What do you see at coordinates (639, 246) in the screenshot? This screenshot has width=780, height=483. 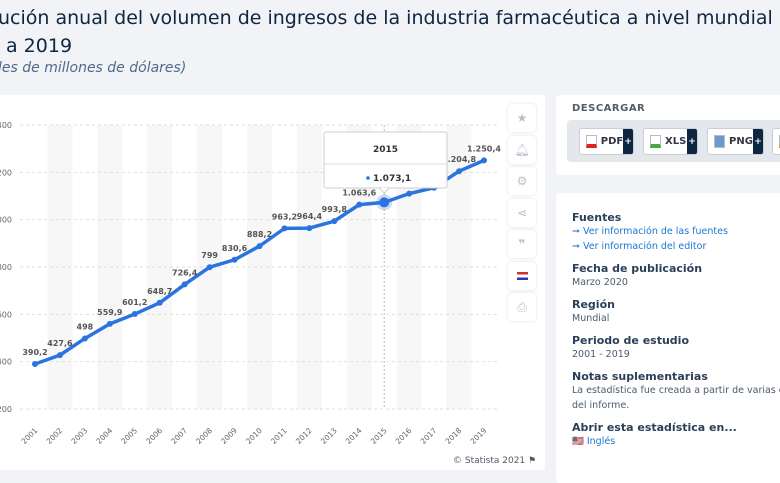 I see `publisher-info-link: ➞ Ver información del editor` at bounding box center [639, 246].